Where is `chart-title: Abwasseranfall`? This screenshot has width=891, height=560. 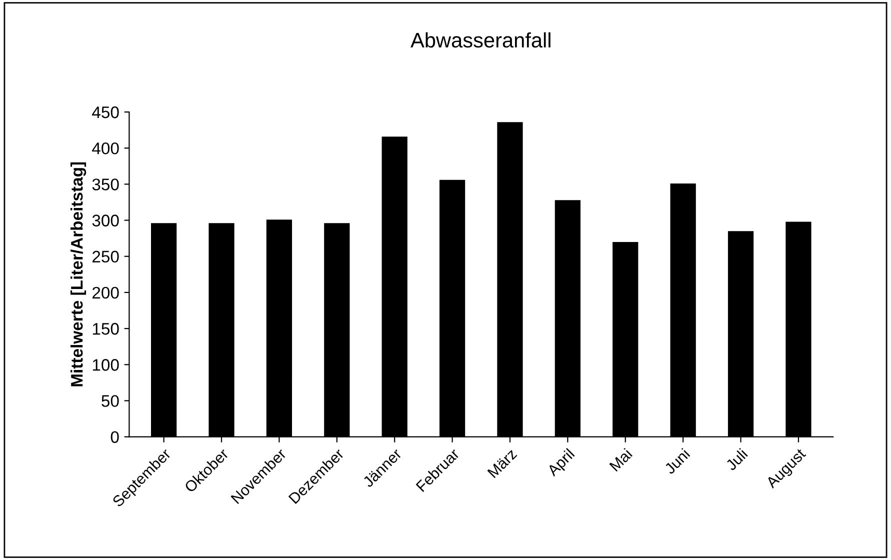 chart-title: Abwasseranfall is located at coordinates (480, 40).